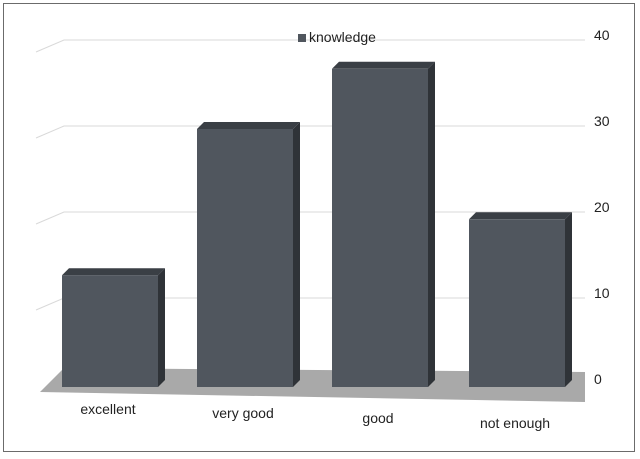 The width and height of the screenshot is (640, 459). Describe the element at coordinates (598, 379) in the screenshot. I see `y-tick-label: 0` at that location.